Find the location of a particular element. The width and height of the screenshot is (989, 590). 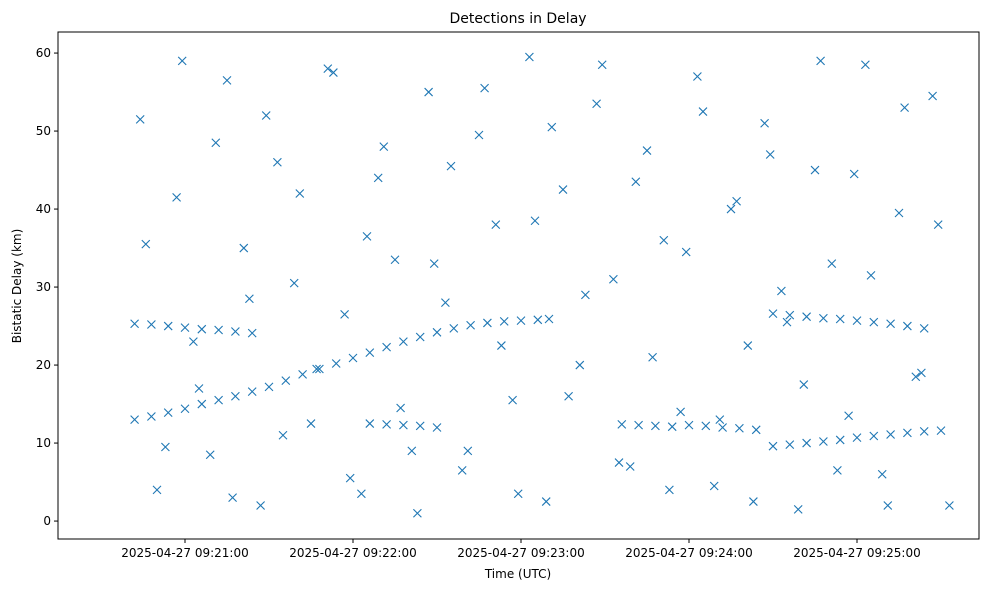

x-tick-label: 2025-04-27 09:23:00 is located at coordinates (520, 553).